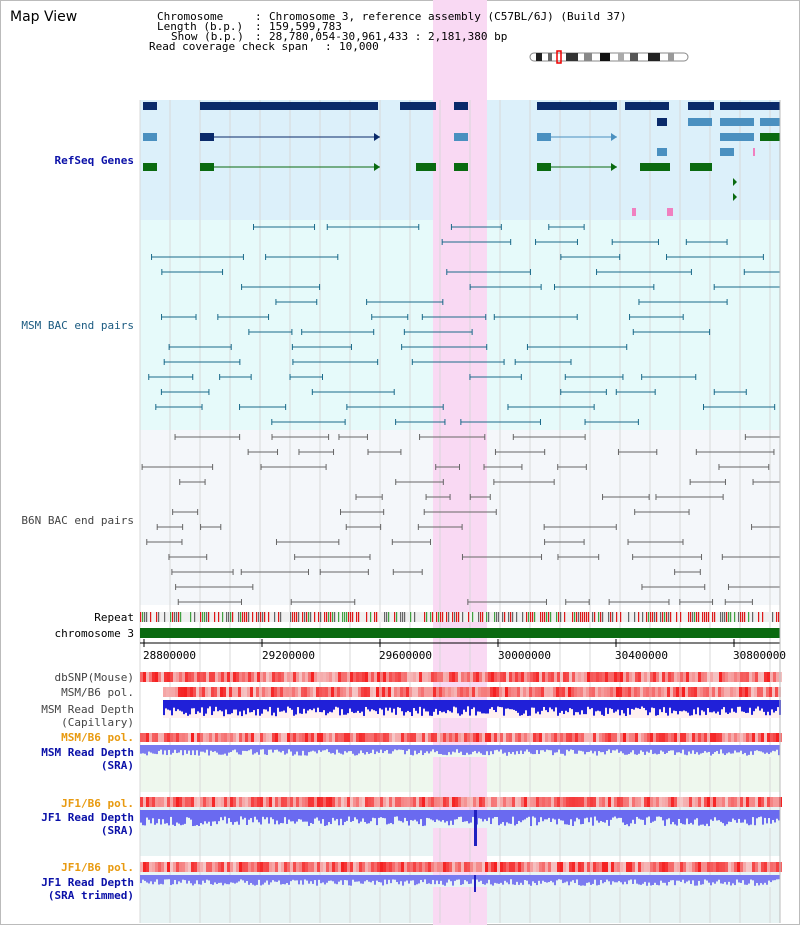  What do you see at coordinates (87, 709) in the screenshot?
I see `msm-depth-capillary-label: MSM Read Depth` at bounding box center [87, 709].